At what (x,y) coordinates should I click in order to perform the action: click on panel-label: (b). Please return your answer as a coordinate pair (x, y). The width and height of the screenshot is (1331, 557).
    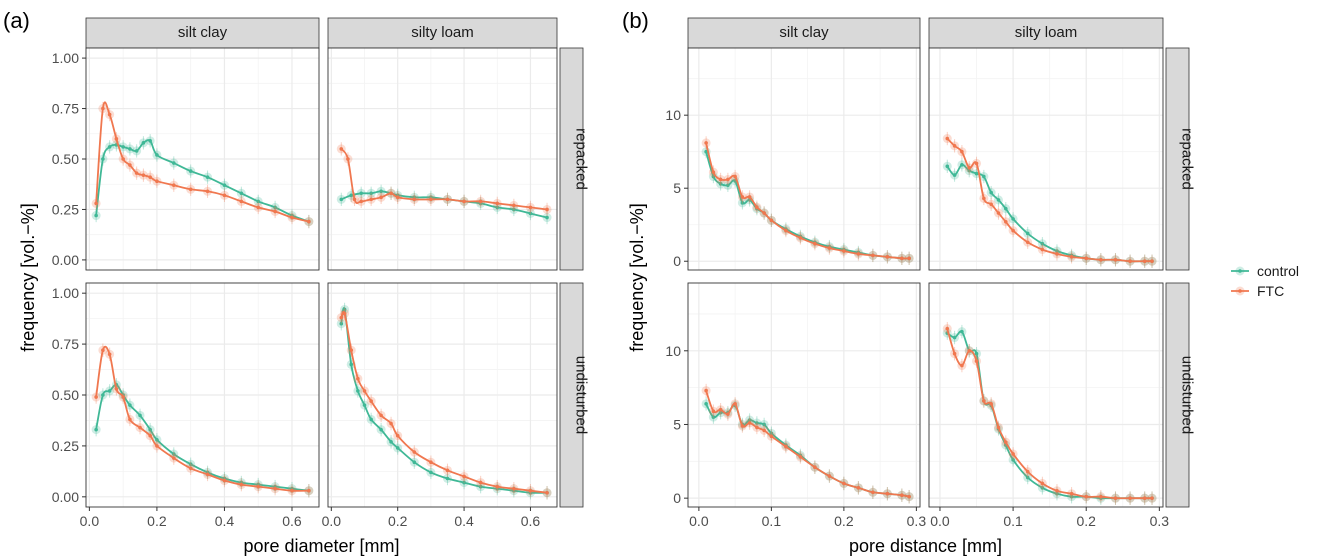
    Looking at the image, I should click on (635, 20).